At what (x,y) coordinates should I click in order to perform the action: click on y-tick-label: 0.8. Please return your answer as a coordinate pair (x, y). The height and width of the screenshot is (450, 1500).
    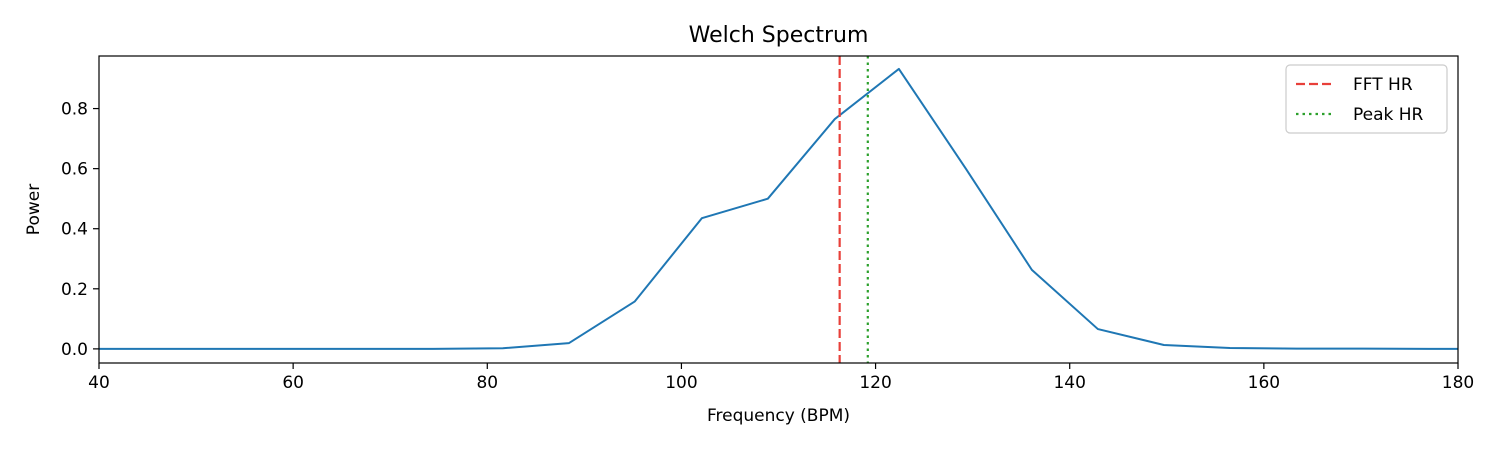
    Looking at the image, I should click on (74, 110).